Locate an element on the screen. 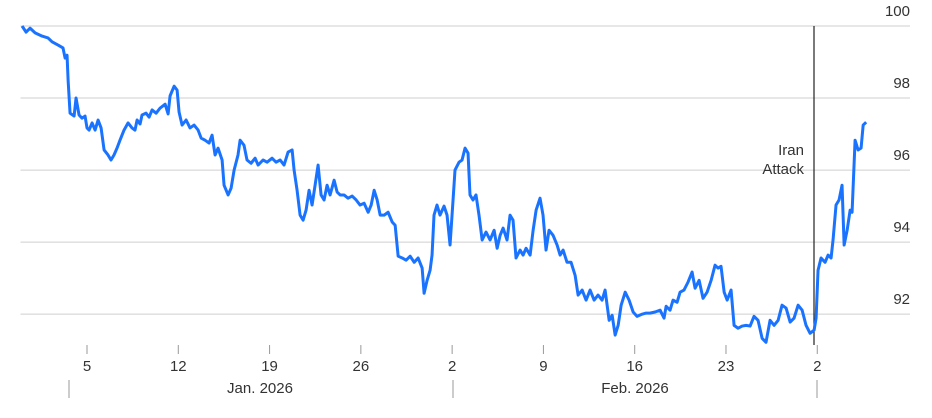 The width and height of the screenshot is (932, 418). annotation: Attack is located at coordinates (783, 169).